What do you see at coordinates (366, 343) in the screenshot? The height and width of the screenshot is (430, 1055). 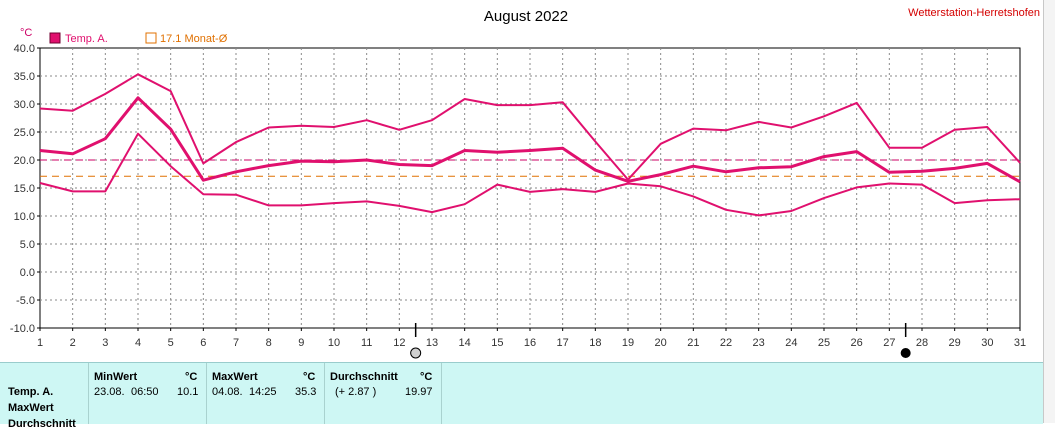 I see `x-tick-label: 11` at bounding box center [366, 343].